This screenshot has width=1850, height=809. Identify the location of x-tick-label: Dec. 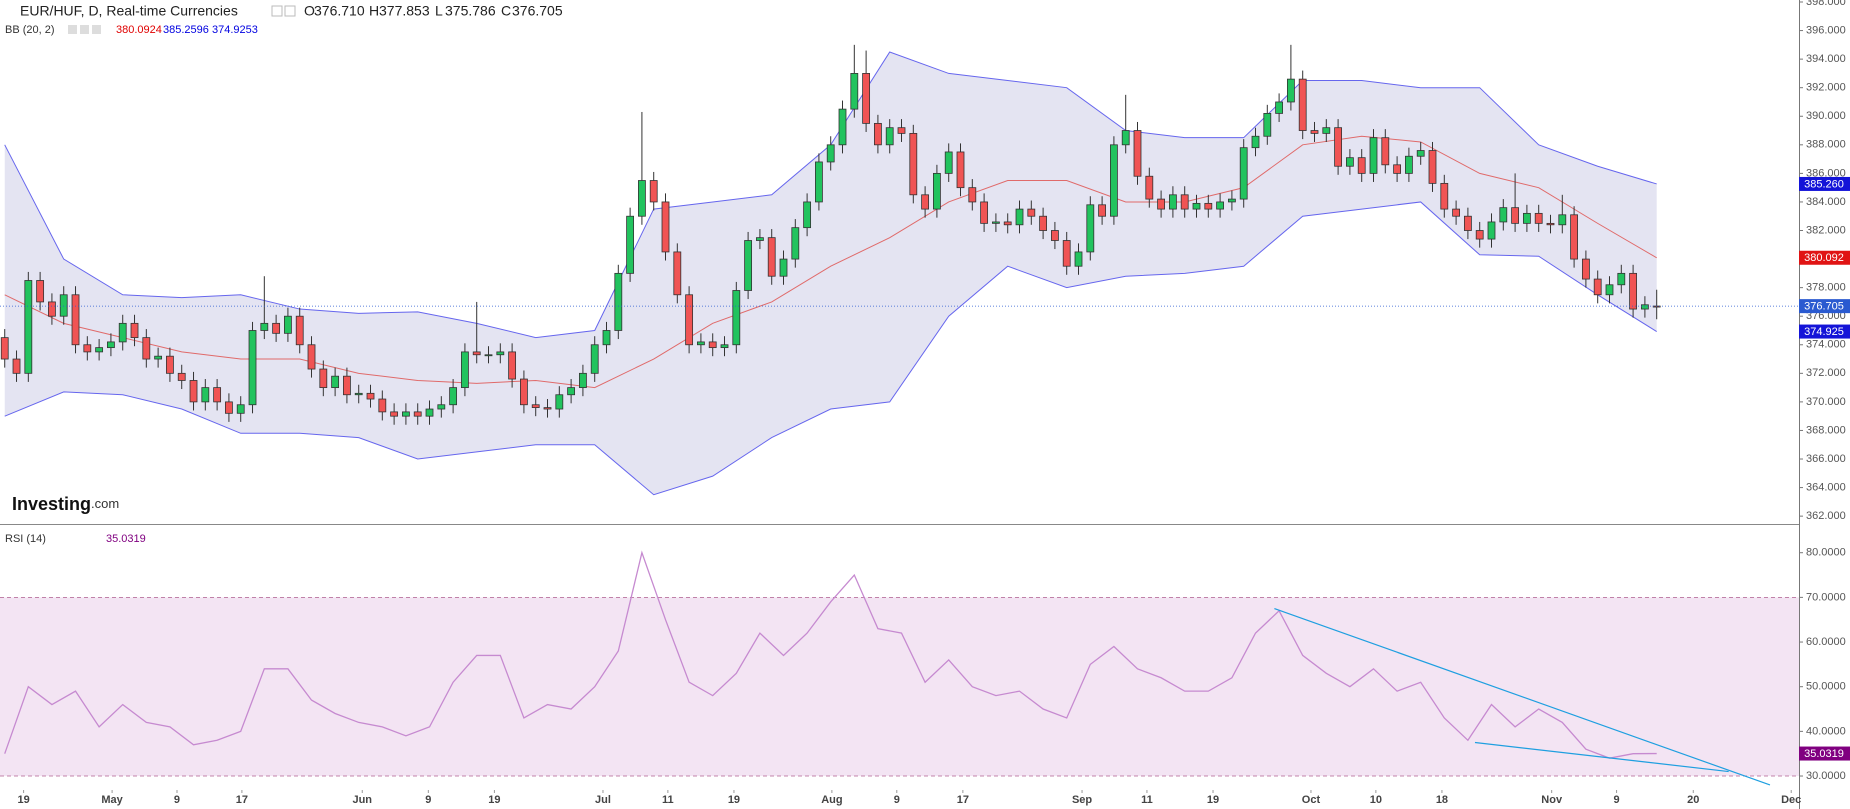
(1791, 800).